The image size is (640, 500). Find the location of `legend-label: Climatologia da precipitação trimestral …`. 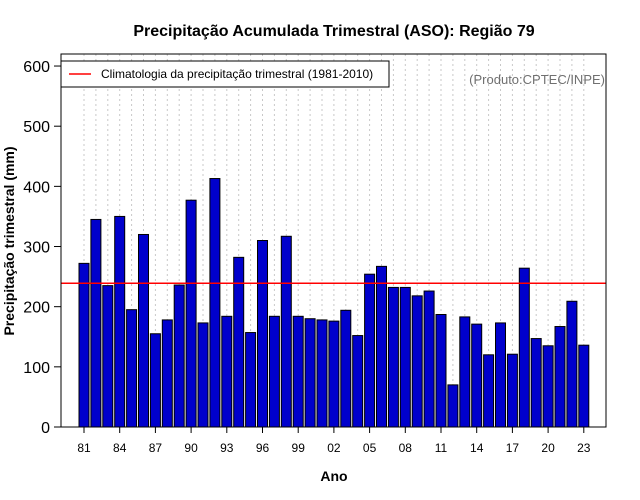

legend-label: Climatologia da precipitação trimestral … is located at coordinates (237, 74).